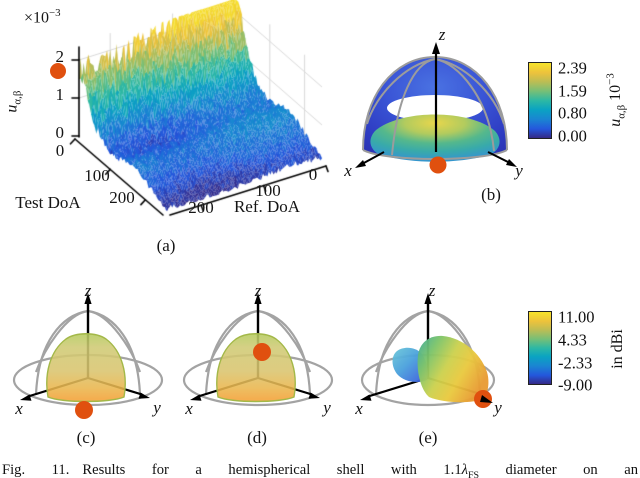  What do you see at coordinates (442, 34) in the screenshot?
I see `z-axis-letter-b: z` at bounding box center [442, 34].